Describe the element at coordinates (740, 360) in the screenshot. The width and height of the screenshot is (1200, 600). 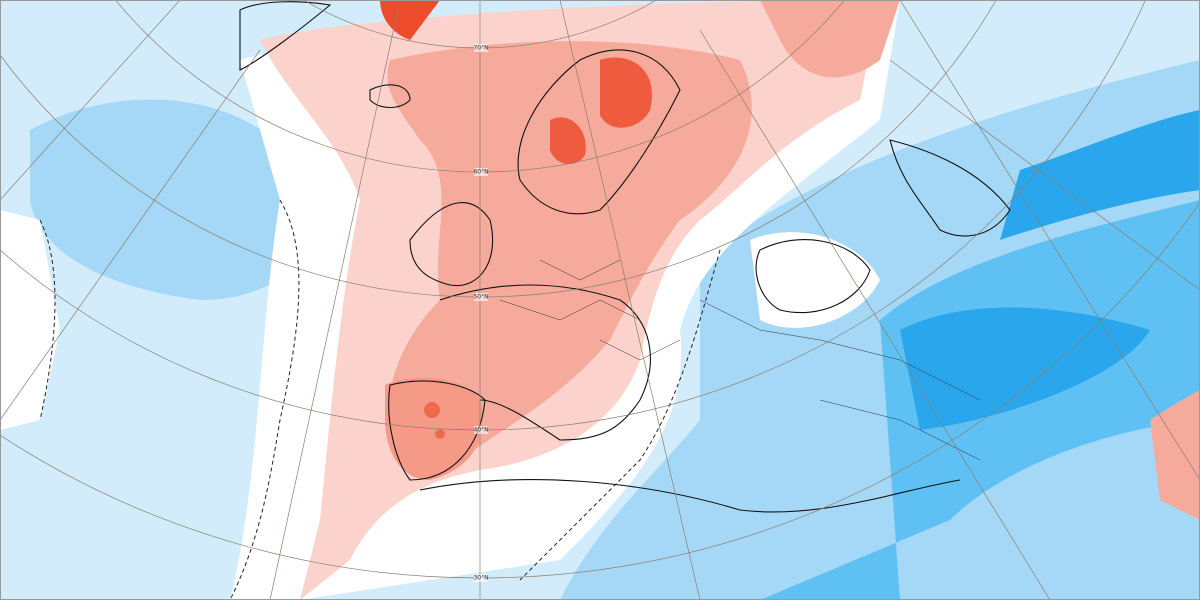
I see `border` at that location.